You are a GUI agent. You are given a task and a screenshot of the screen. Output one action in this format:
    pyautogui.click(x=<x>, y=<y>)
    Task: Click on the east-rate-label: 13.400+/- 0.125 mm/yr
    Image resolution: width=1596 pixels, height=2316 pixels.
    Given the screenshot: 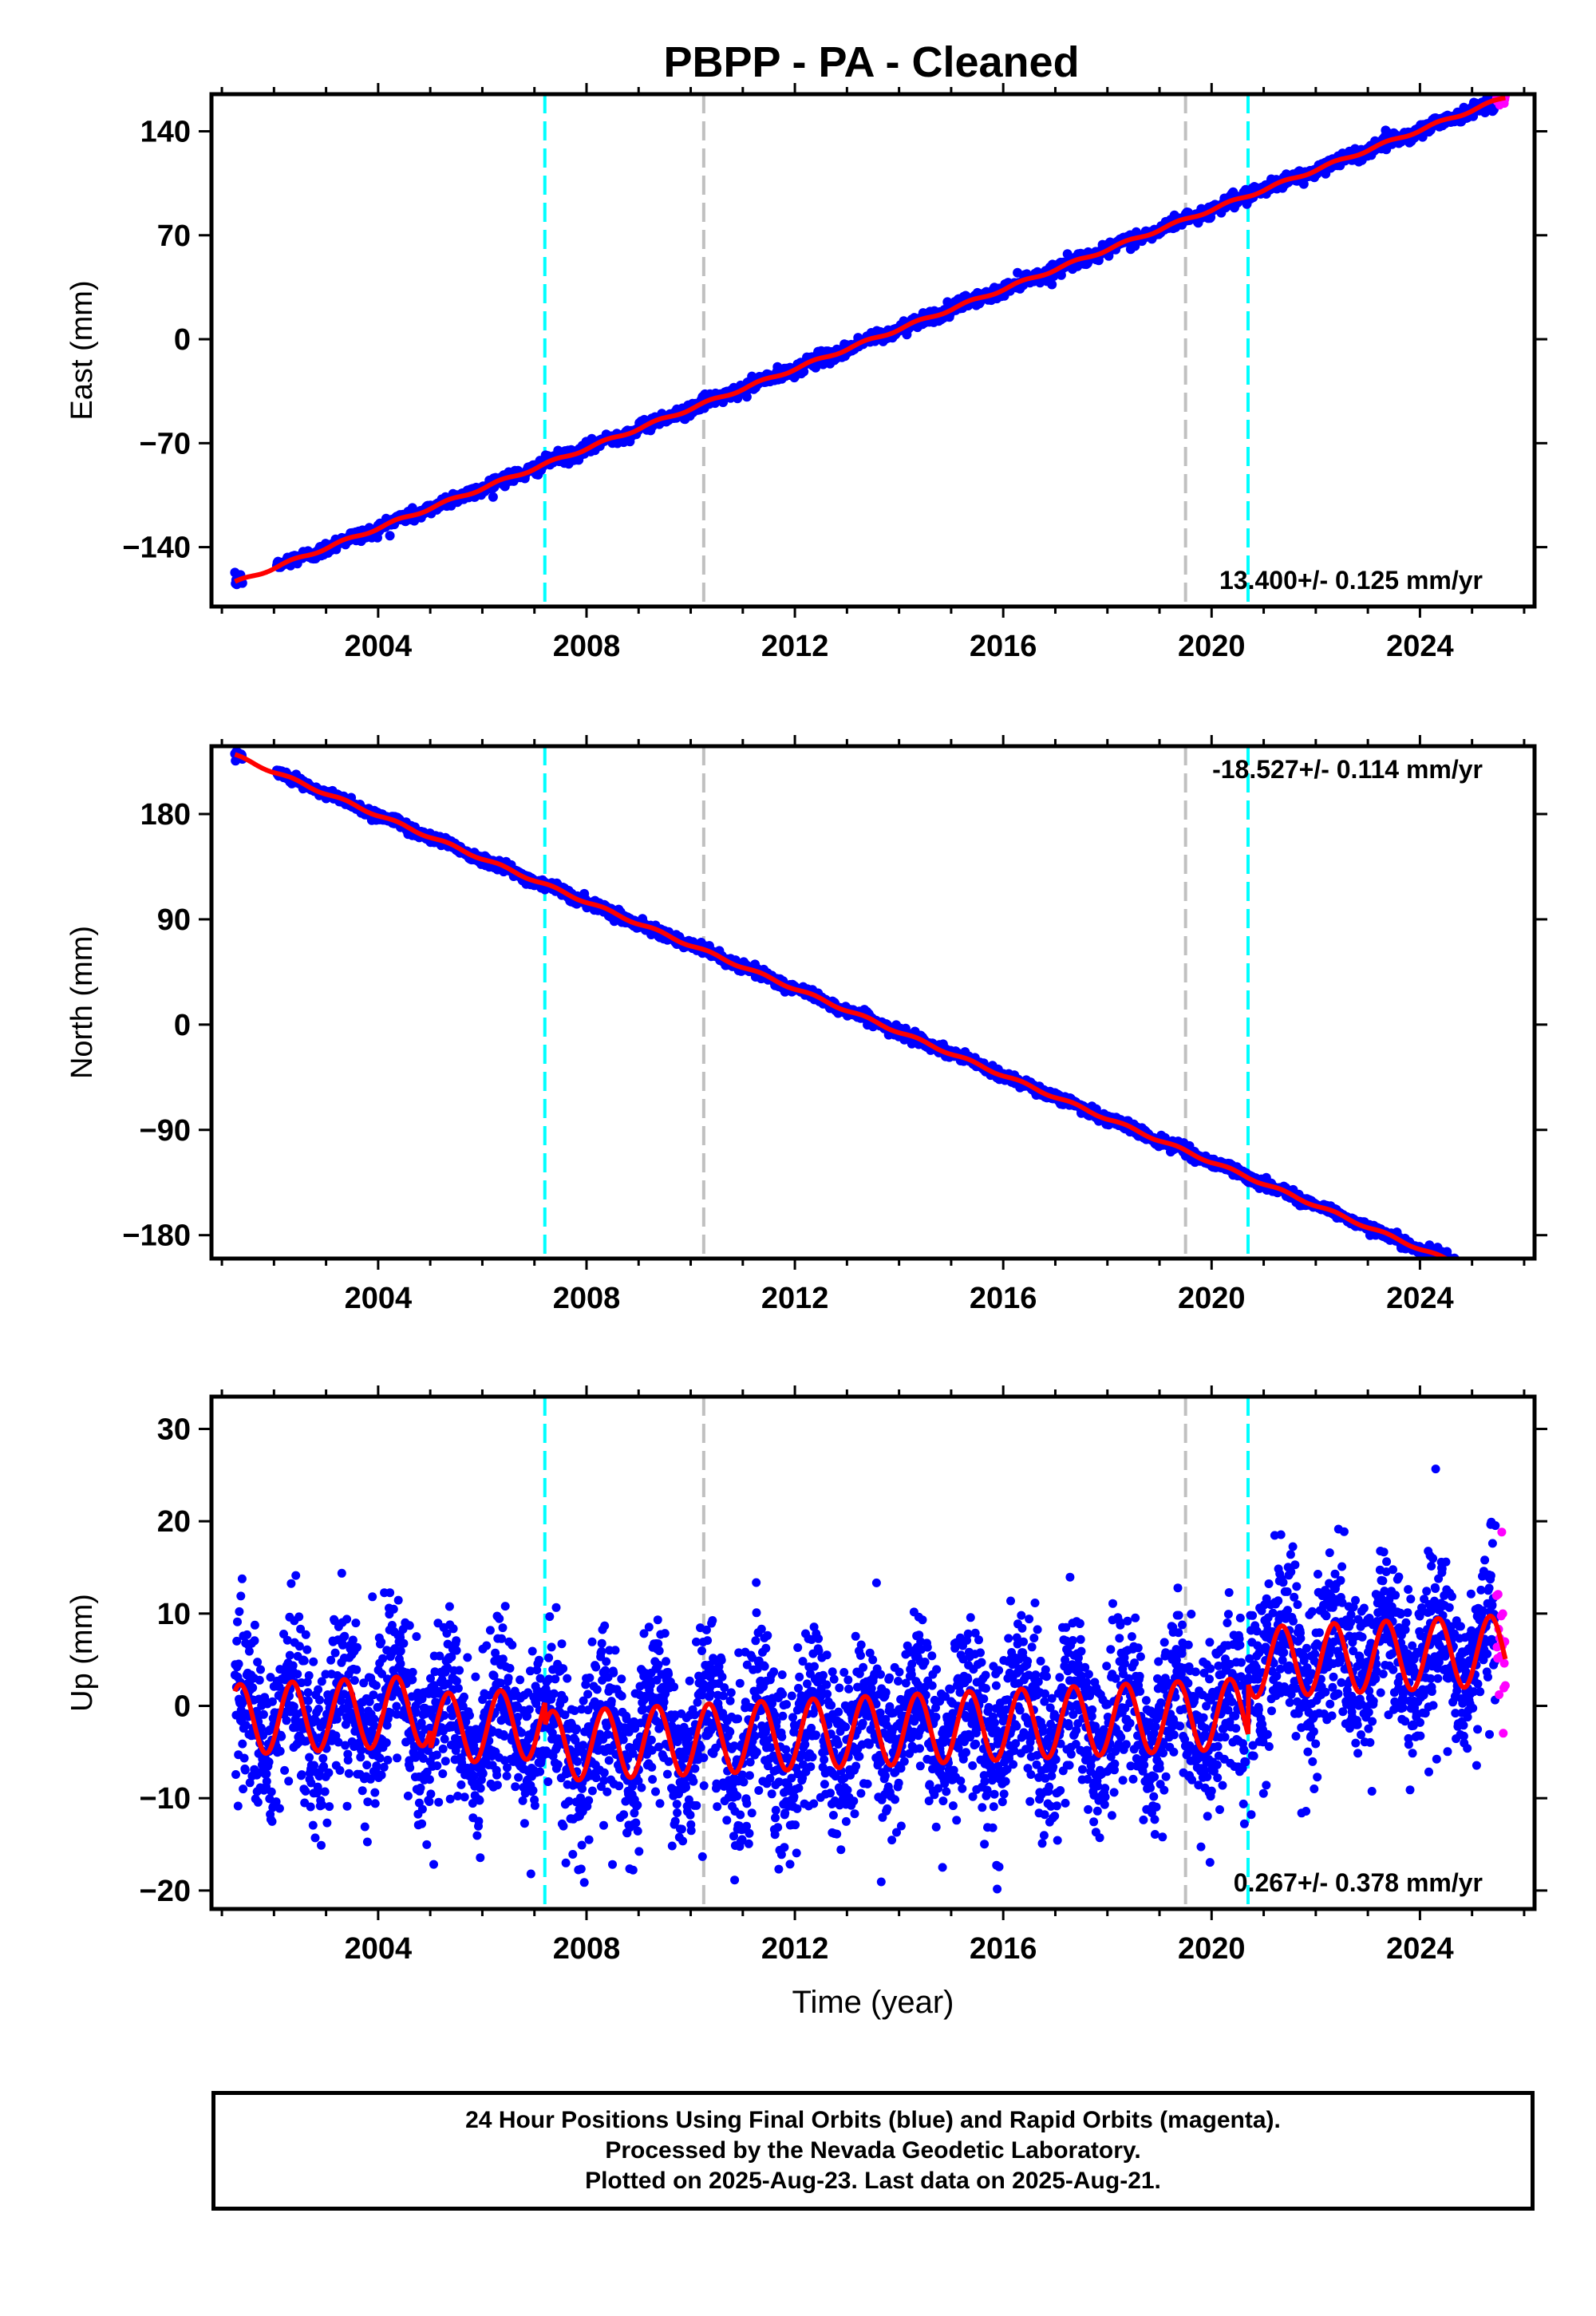 What is the action you would take?
    pyautogui.click(x=1351, y=580)
    